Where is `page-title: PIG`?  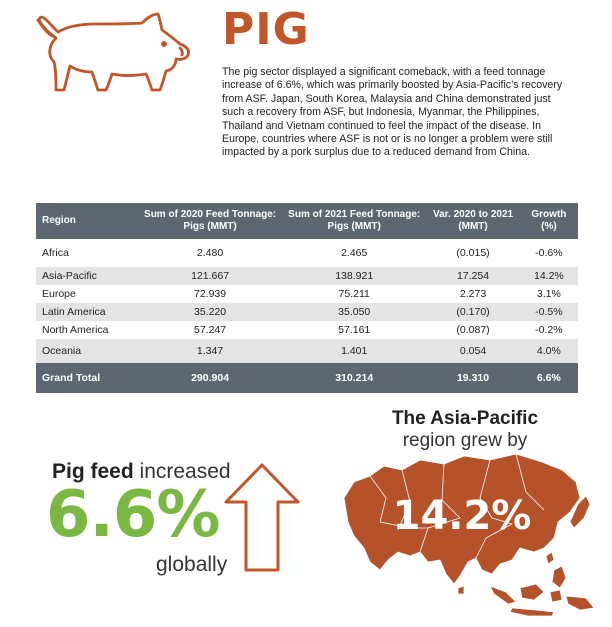 page-title: PIG is located at coordinates (266, 29).